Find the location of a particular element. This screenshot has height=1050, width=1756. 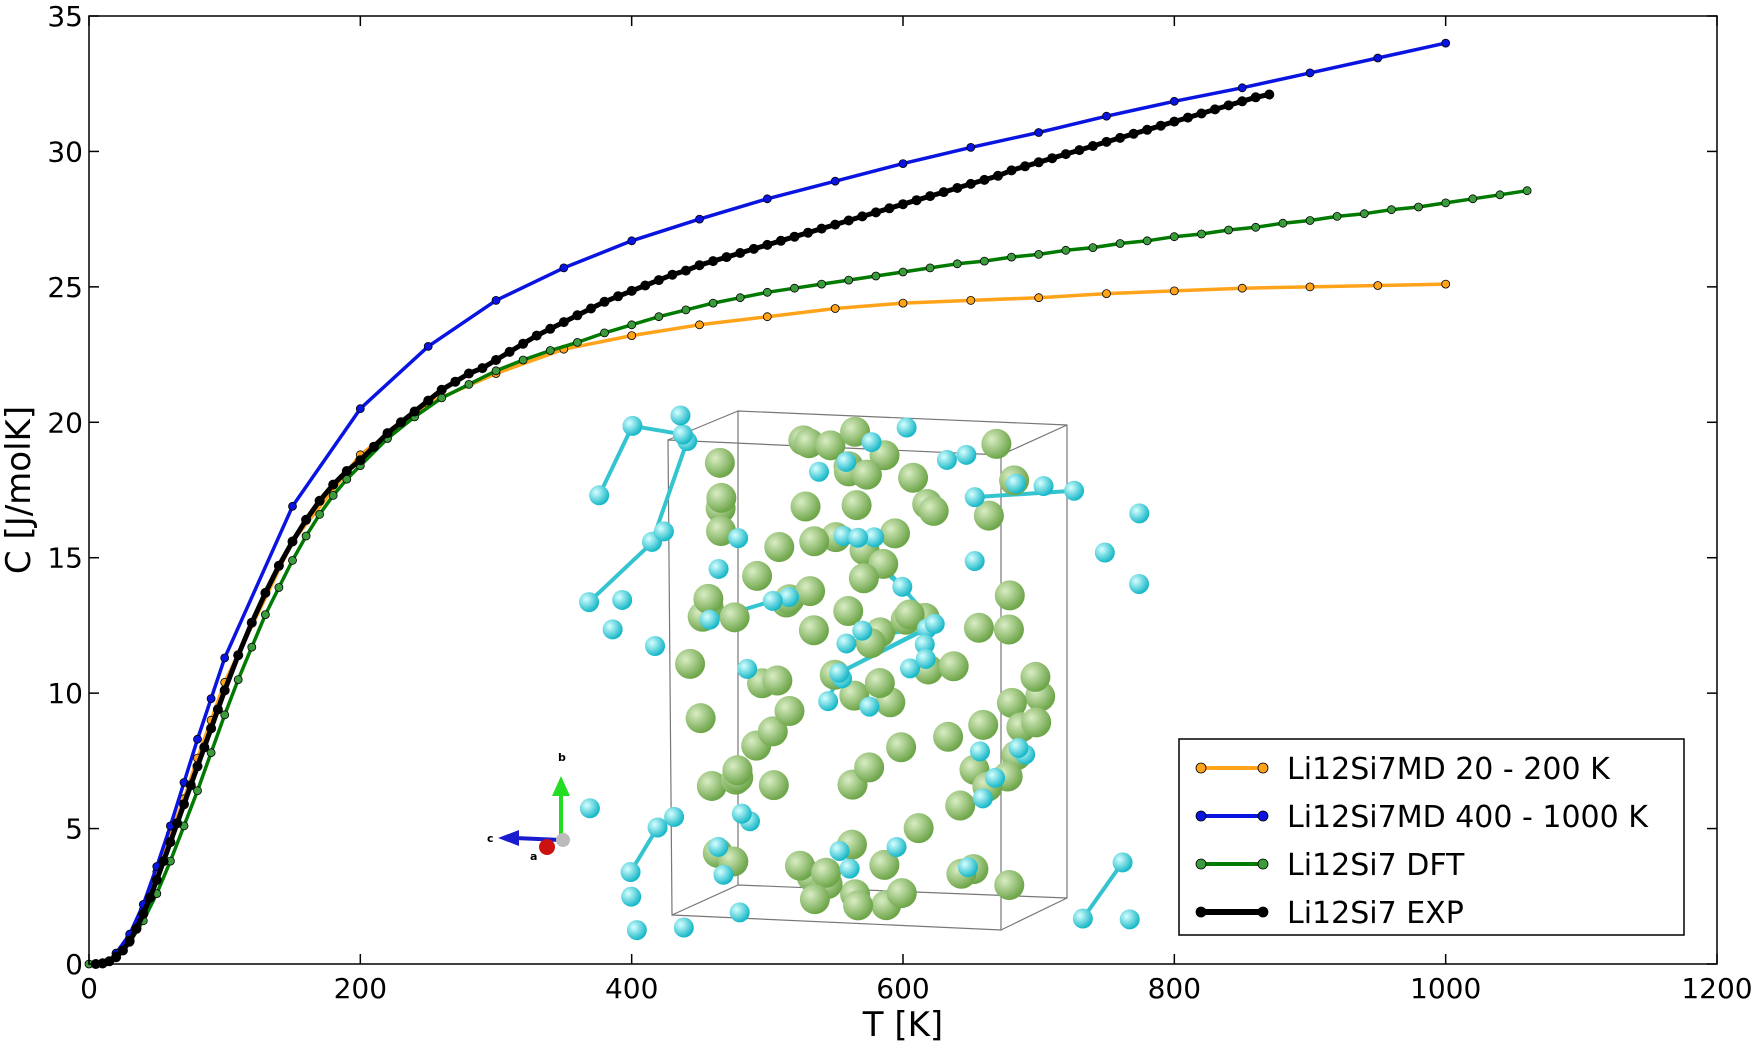

legend-label: Li12Si7MD 20 - 200 K is located at coordinates (1449, 769).